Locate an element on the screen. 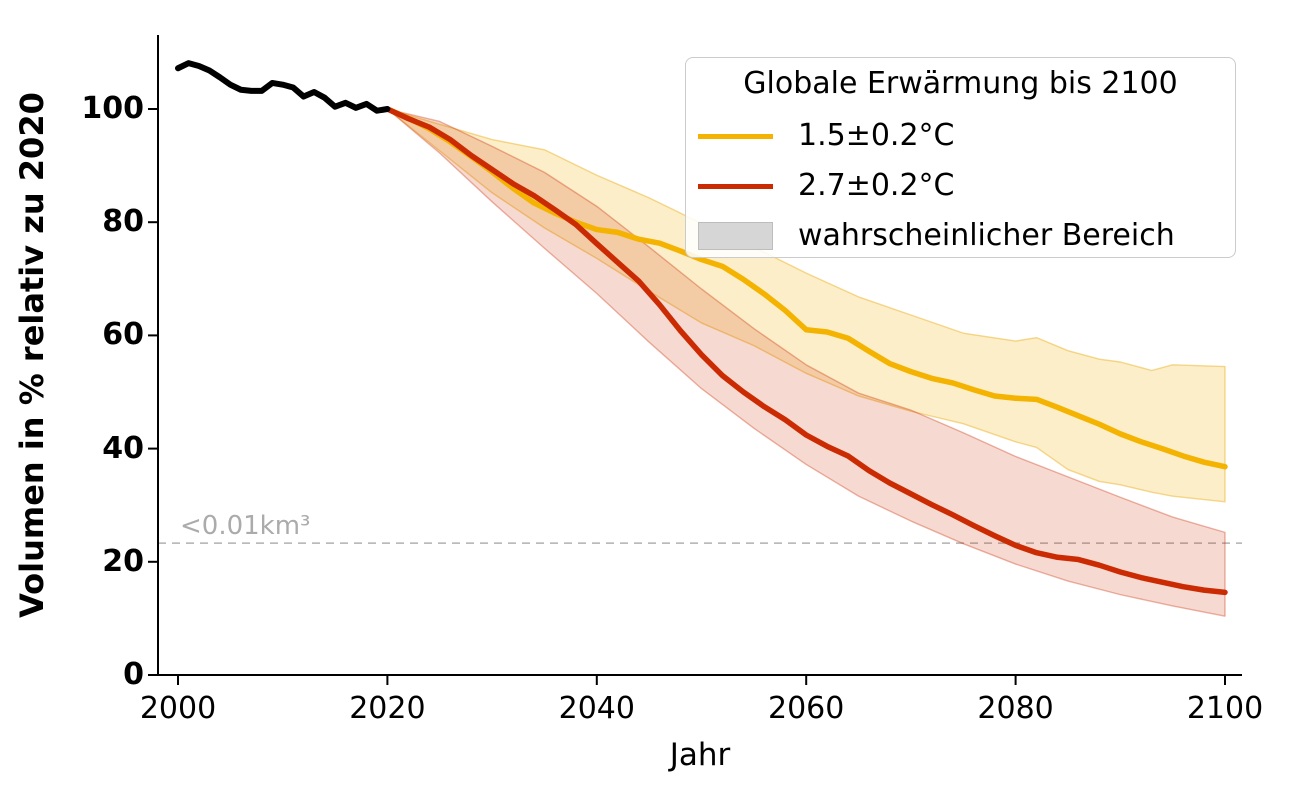 Image resolution: width=1300 pixels, height=800 pixels. y-tick-label: 0 is located at coordinates (133, 674).